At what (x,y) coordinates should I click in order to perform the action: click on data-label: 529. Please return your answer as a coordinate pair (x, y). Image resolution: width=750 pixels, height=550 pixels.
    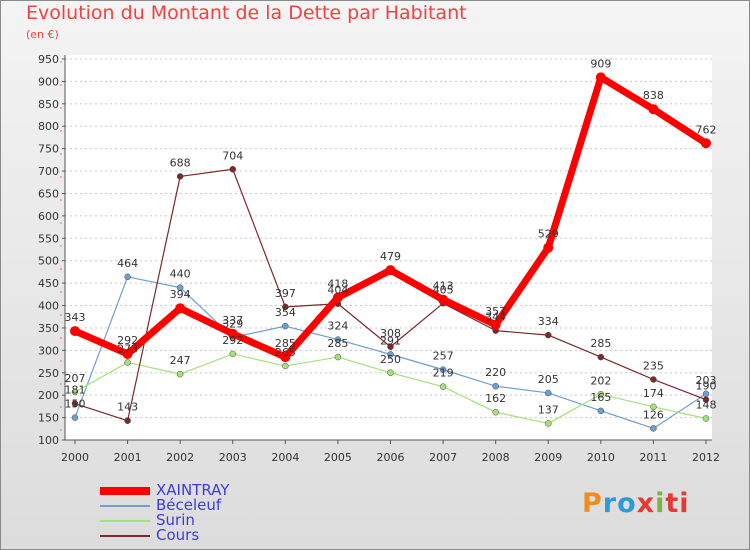
    Looking at the image, I should click on (548, 234).